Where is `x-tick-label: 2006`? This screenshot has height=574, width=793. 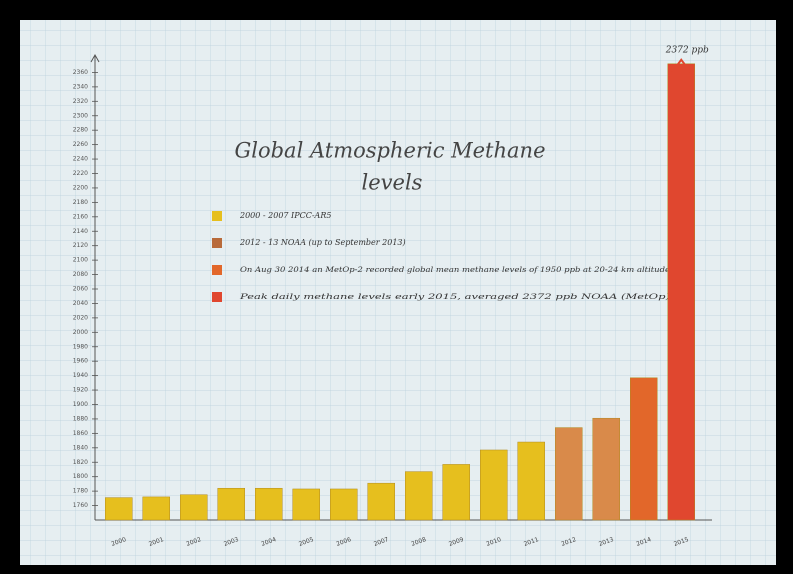 x-tick-label: 2006 is located at coordinates (343, 542).